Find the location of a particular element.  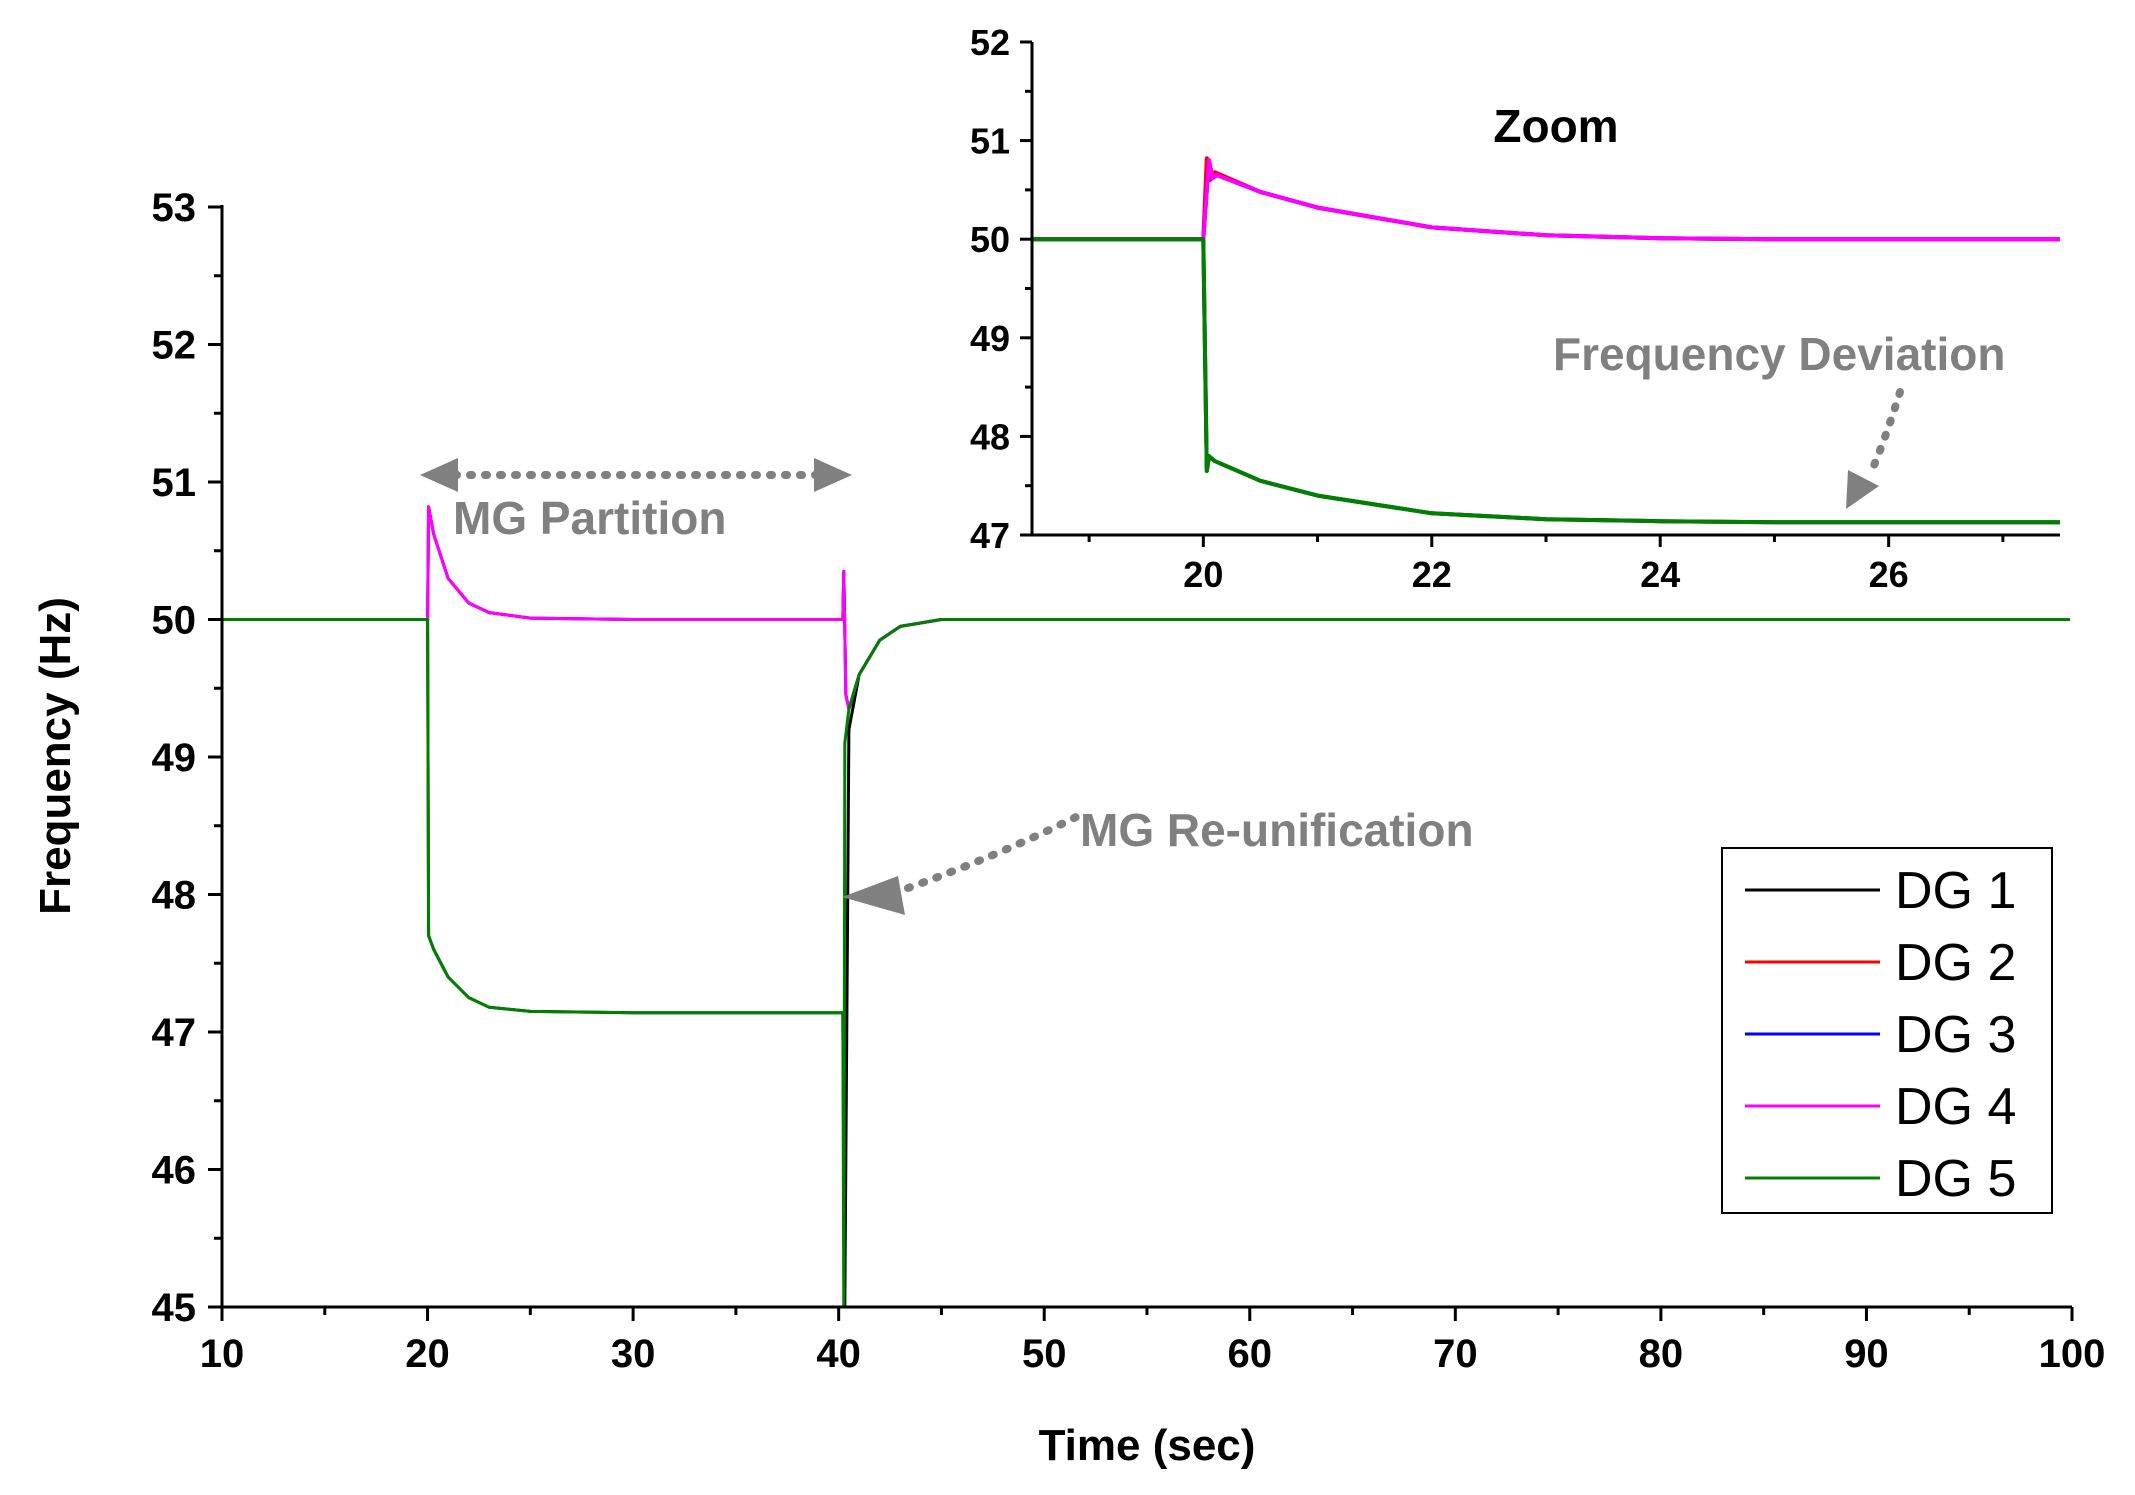

frequency-deviation-dotted-curve is located at coordinates (1886, 431).